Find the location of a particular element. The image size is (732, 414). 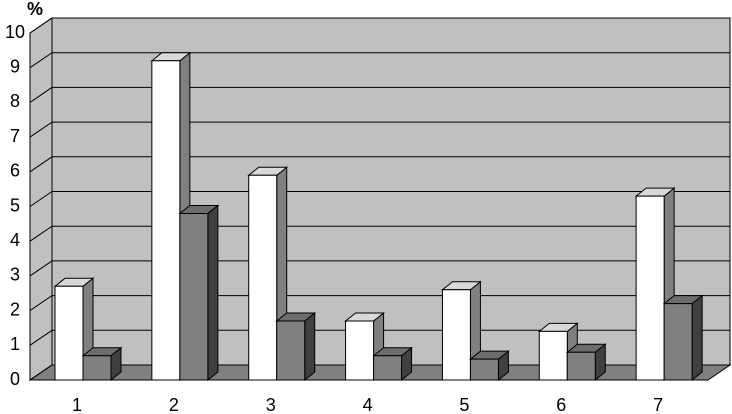

x-tick-label: 3 is located at coordinates (271, 404).